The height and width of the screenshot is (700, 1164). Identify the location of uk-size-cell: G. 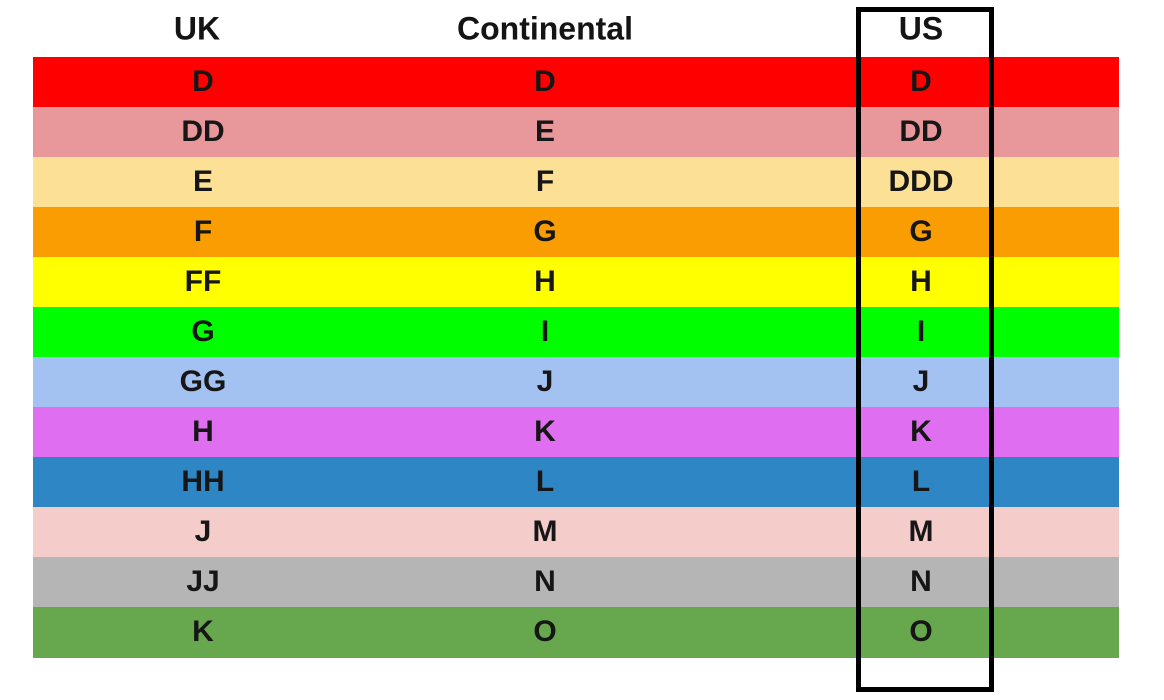
(203, 331).